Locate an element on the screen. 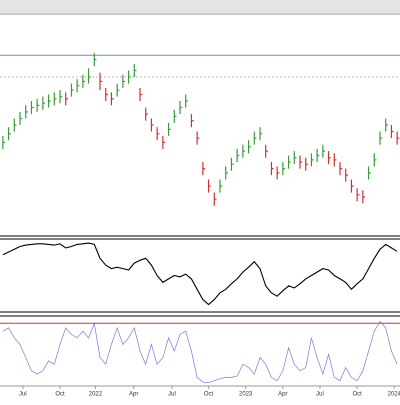 The image size is (400, 405). x-tick-label: 2022 is located at coordinates (96, 395).